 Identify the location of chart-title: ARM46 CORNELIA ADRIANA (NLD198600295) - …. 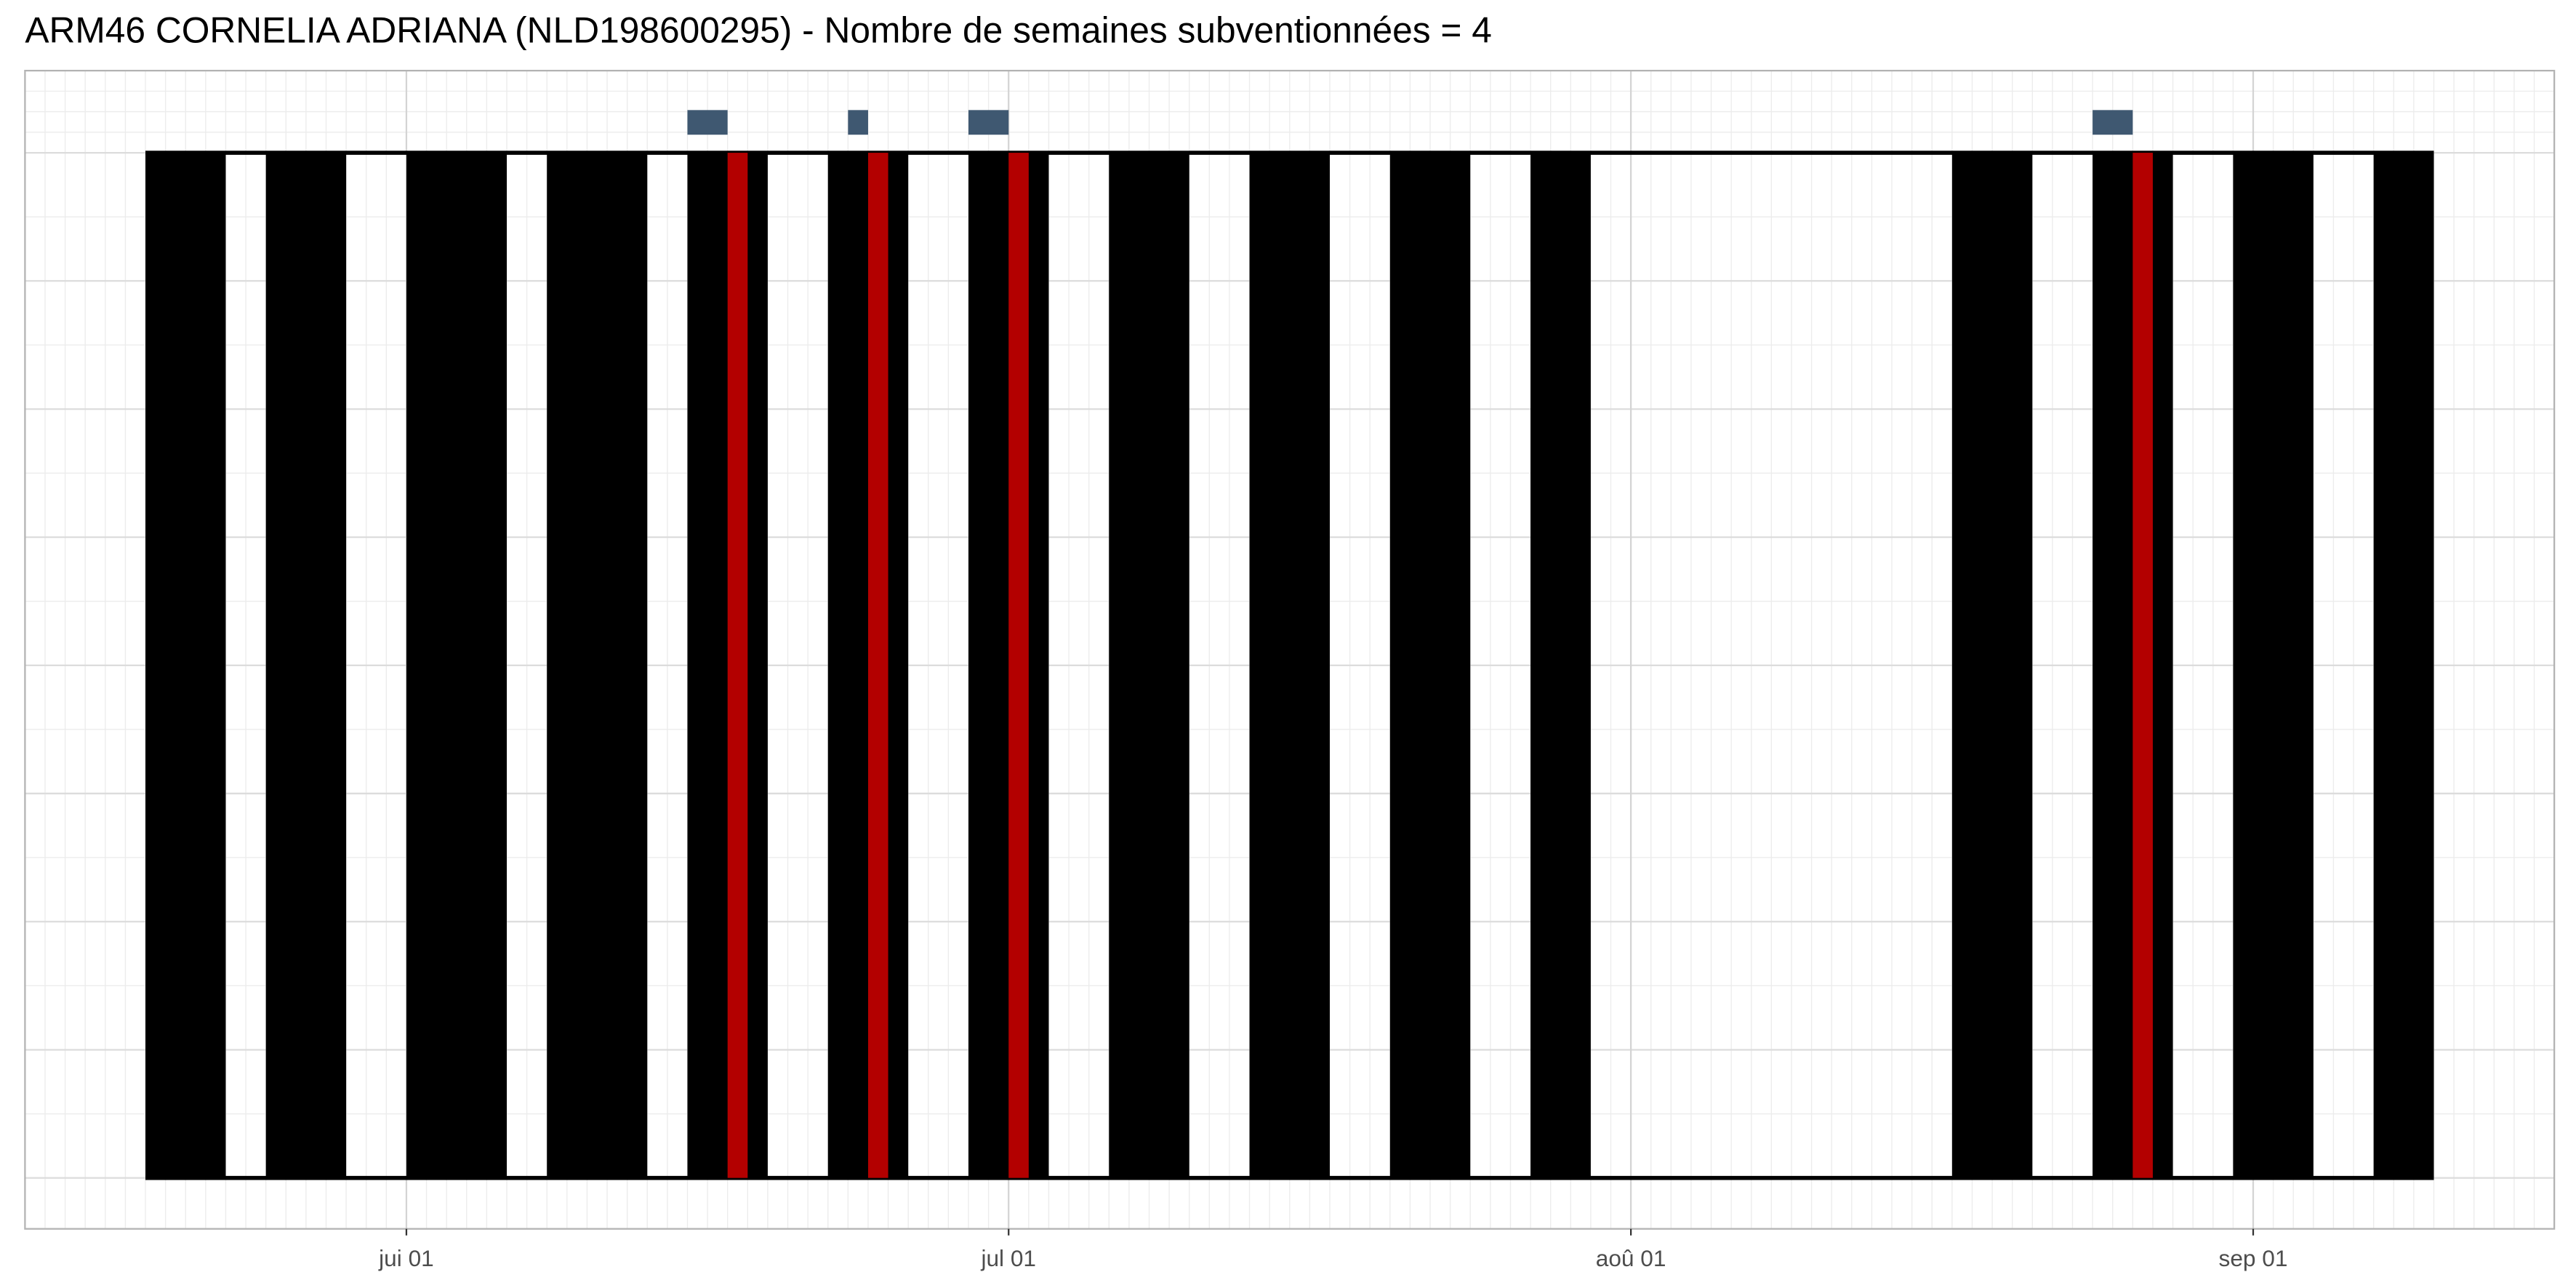
(758, 29).